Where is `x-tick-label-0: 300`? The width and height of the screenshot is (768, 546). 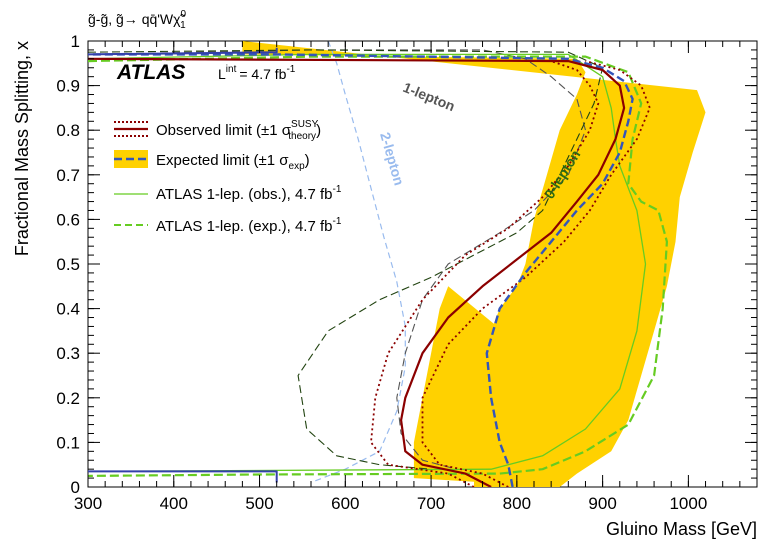 x-tick-label-0: 300 is located at coordinates (88, 503).